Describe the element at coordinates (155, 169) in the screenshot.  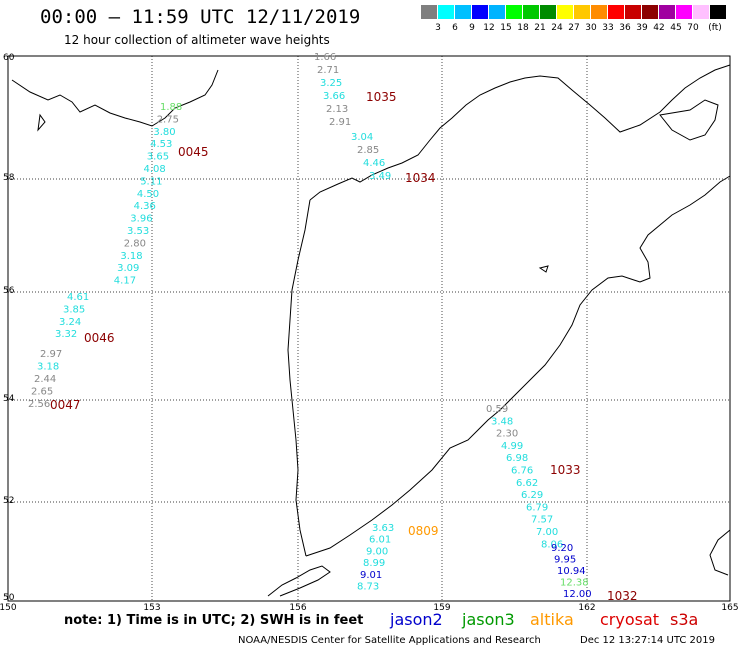
I see `wave-height-value: 4.08` at that location.